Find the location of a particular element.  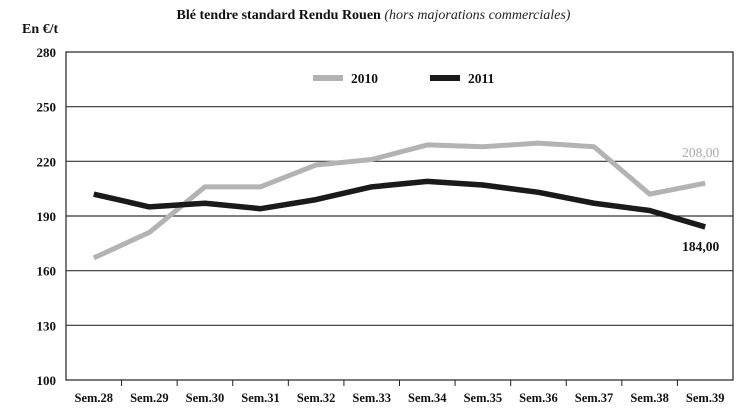

legend-label-2010: 2010 is located at coordinates (364, 78).